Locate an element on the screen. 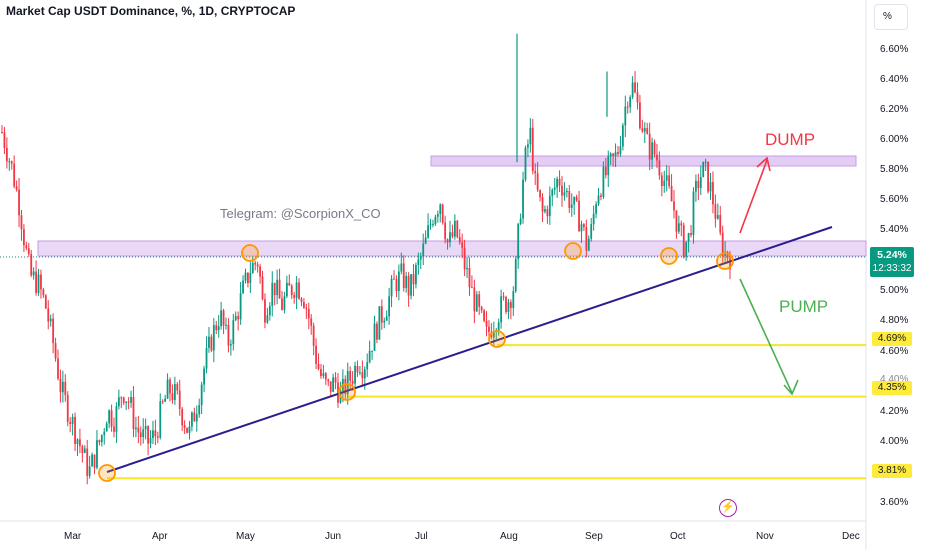 The image size is (932, 550). level-label-3-81: 3.81% is located at coordinates (892, 471).